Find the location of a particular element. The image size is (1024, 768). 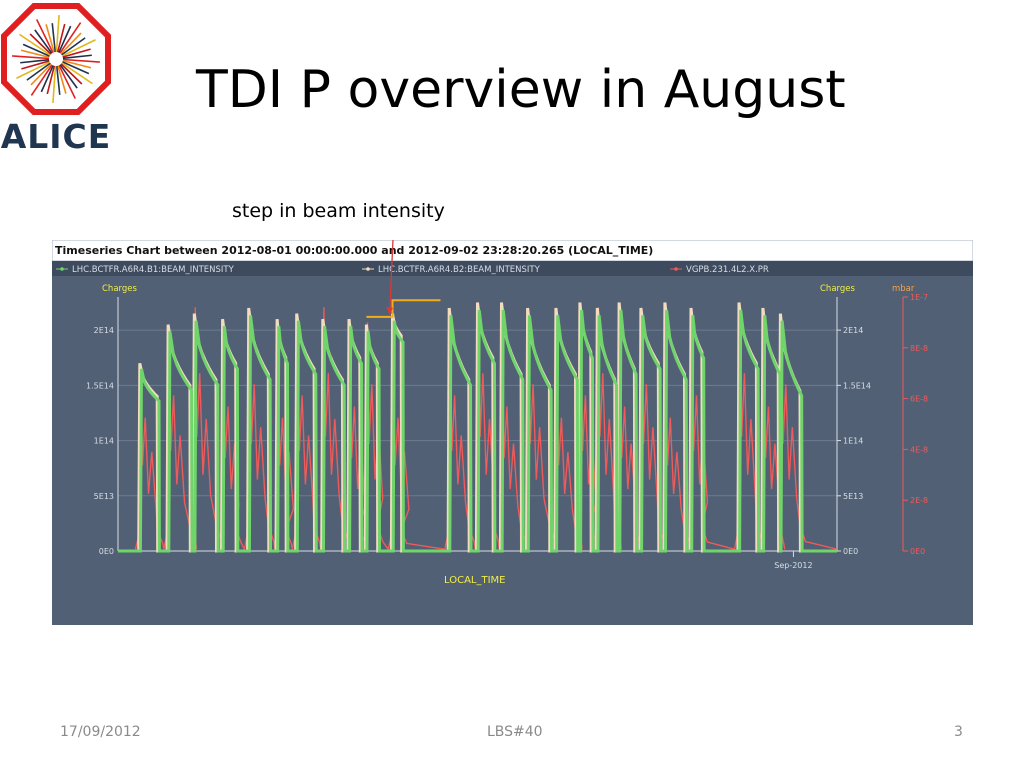

x-tick-label: Sep-2012 is located at coordinates (793, 565).